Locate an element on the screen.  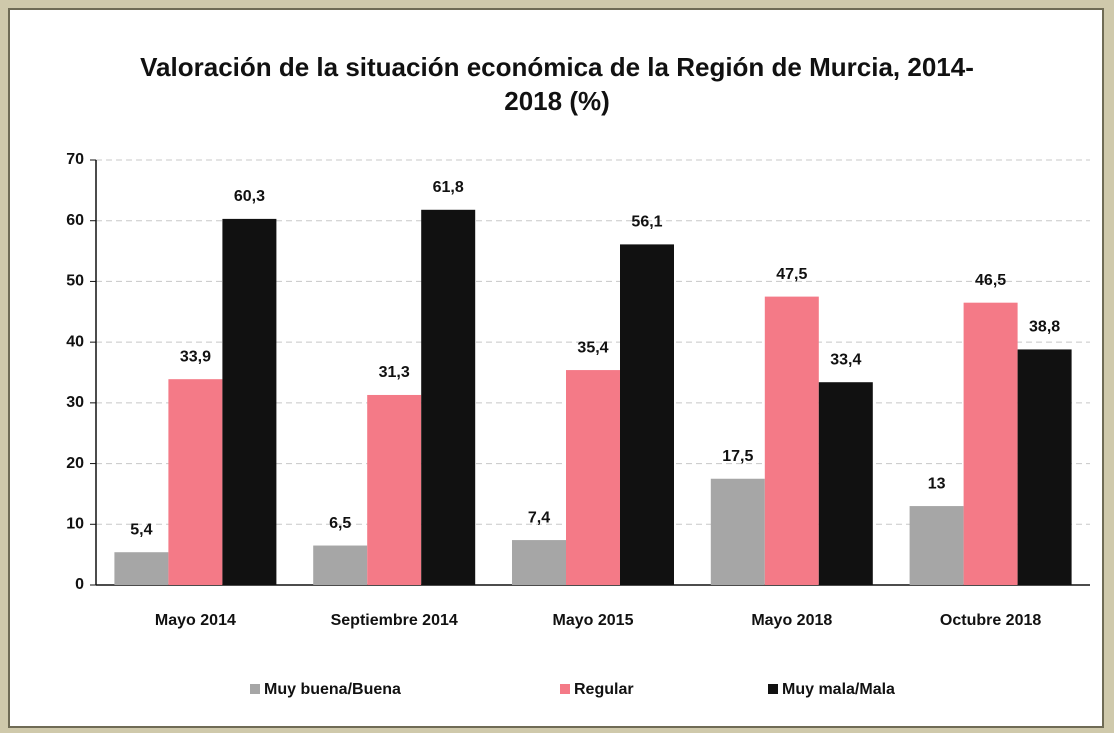
value-label: 7,4 is located at coordinates (539, 517).